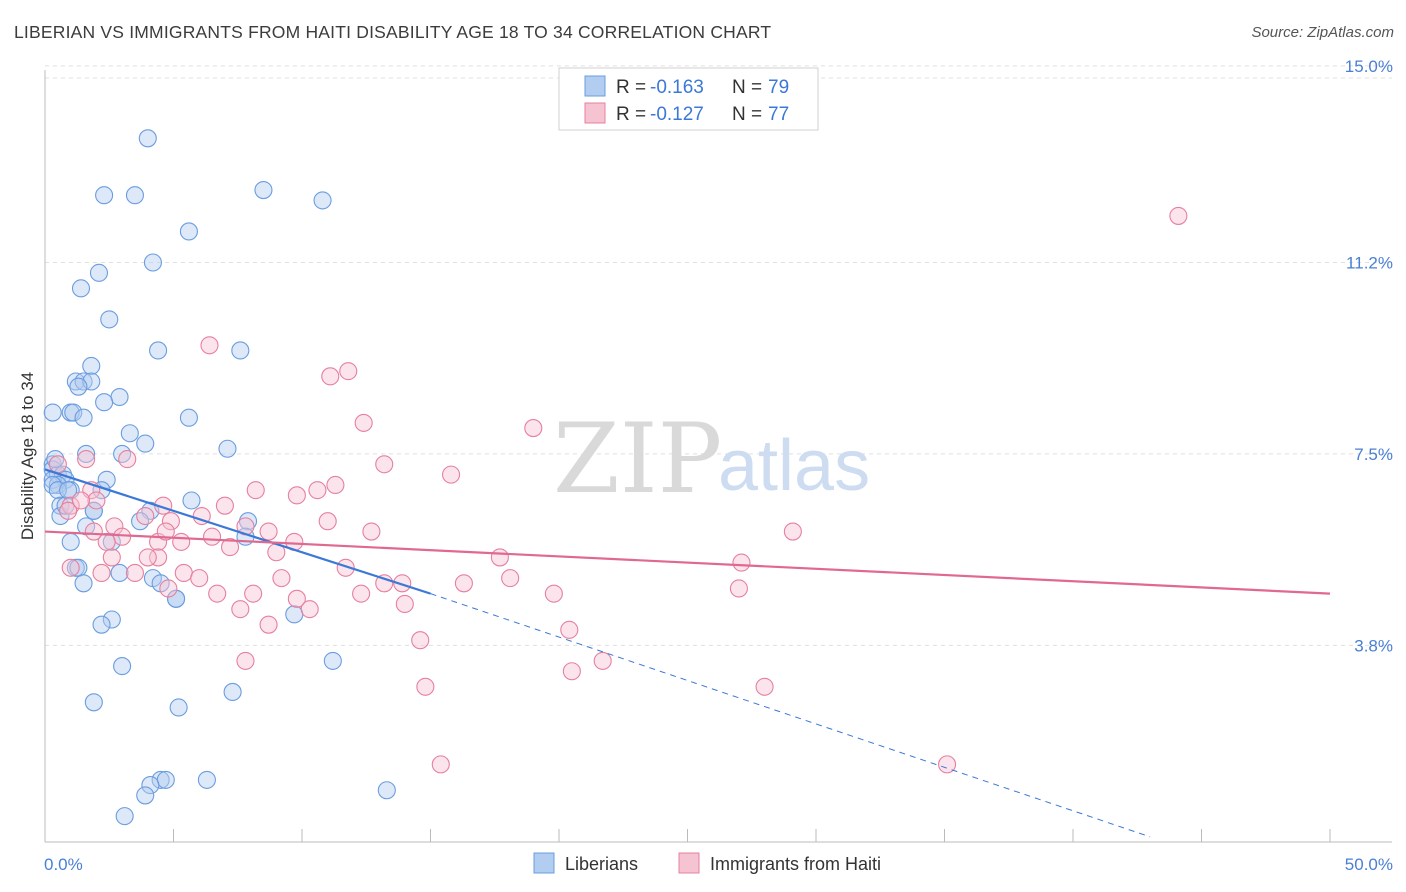  What do you see at coordinates (778, 87) in the screenshot?
I see `legend-n-value-1: 79` at bounding box center [778, 87].